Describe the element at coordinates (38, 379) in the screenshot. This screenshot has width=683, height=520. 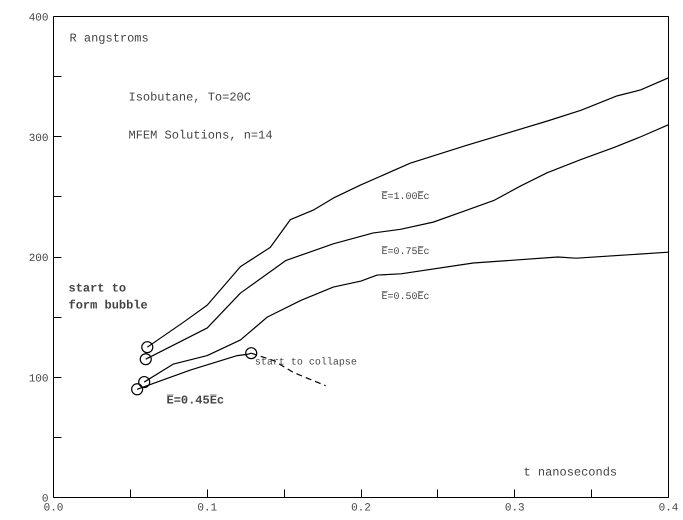
I see `y-tick-label: 100` at that location.